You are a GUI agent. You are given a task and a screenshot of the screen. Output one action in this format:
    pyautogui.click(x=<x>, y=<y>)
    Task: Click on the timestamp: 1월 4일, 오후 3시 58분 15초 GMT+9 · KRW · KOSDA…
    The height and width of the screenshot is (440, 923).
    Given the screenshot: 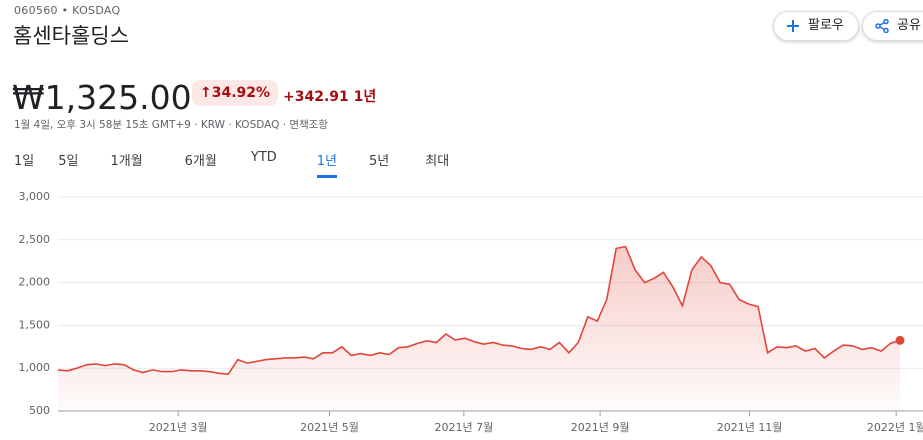 What is the action you would take?
    pyautogui.click(x=171, y=125)
    